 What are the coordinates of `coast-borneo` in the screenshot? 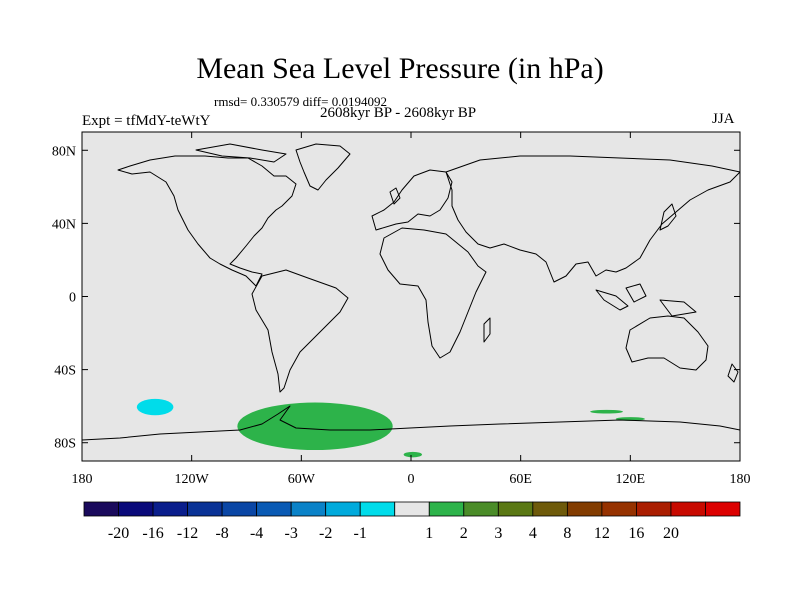 It's located at (636, 293).